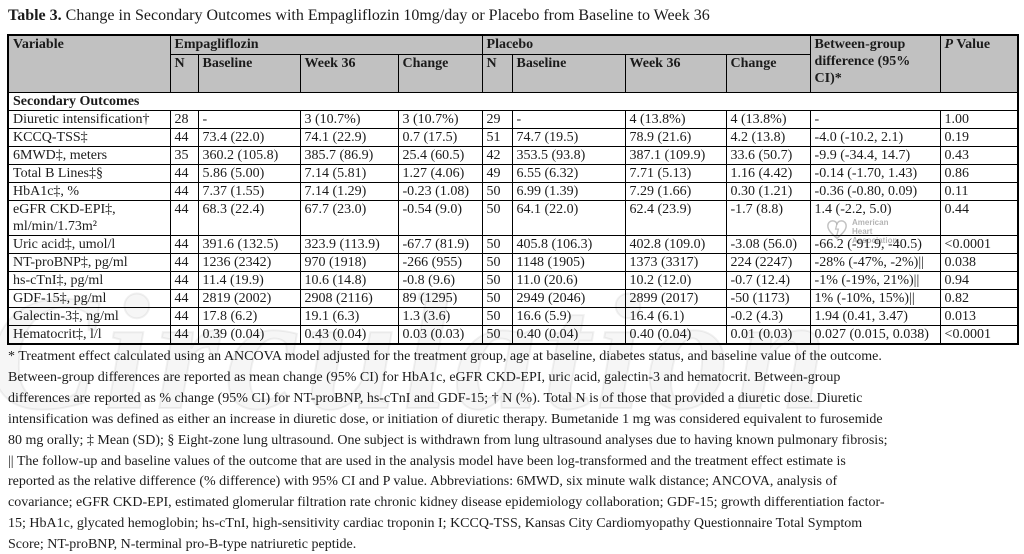 The image size is (1024, 554). Describe the element at coordinates (568, 119) in the screenshot. I see `placebo-baseline-cell: -` at that location.